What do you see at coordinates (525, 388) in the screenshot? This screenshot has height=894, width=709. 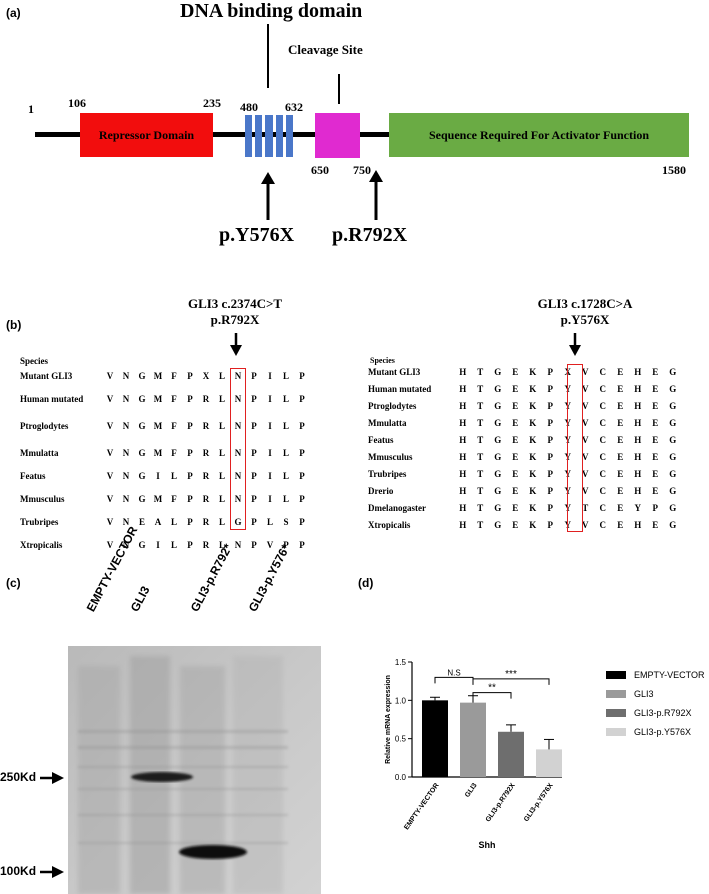 I see `alignment-row: Human mutated H T G E K P Y V C E H E G` at bounding box center [525, 388].